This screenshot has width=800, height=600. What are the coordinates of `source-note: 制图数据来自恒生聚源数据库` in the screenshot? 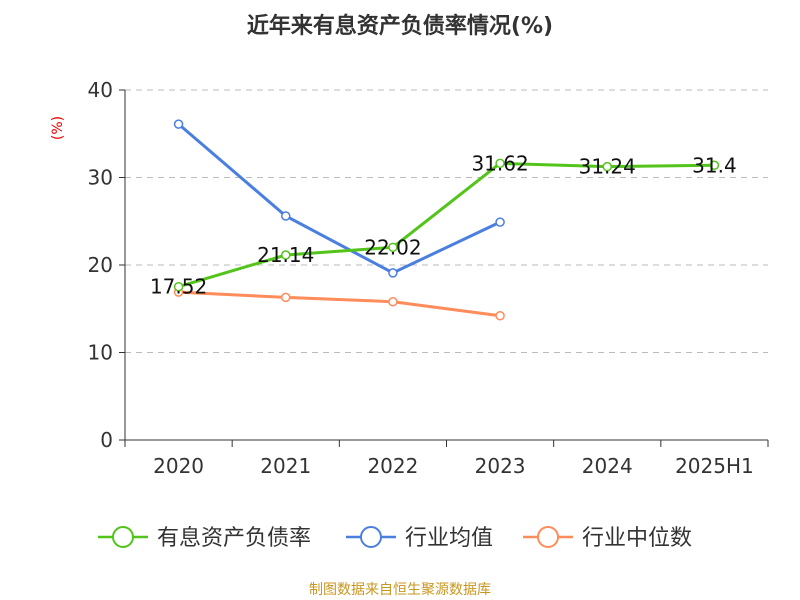 It's located at (400, 590).